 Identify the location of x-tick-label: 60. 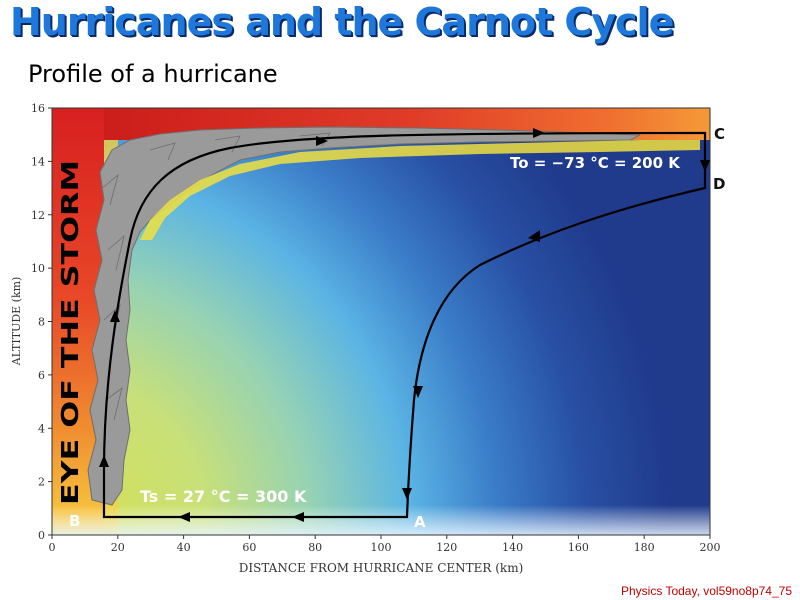
(249, 547).